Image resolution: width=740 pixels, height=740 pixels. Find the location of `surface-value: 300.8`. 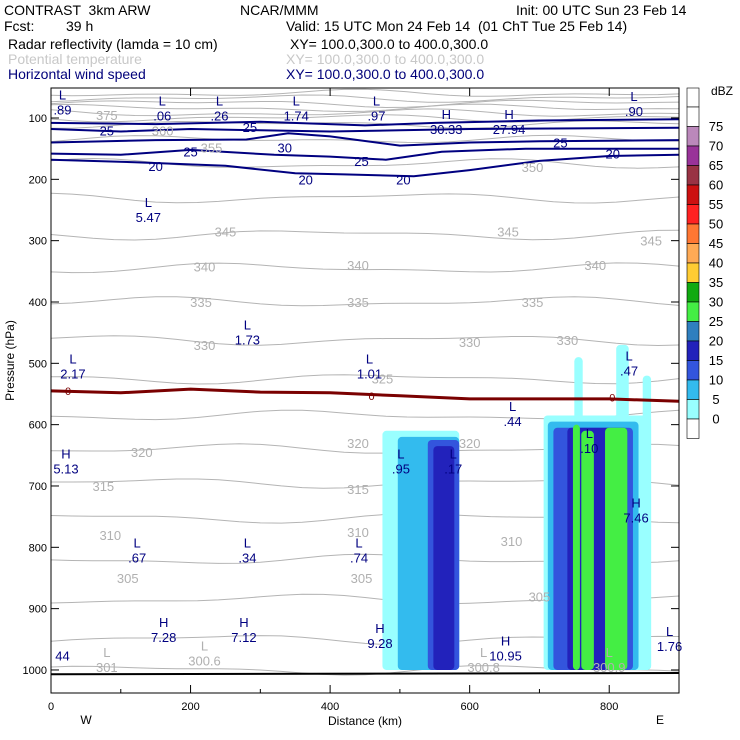

surface-value: 300.8 is located at coordinates (483, 667).